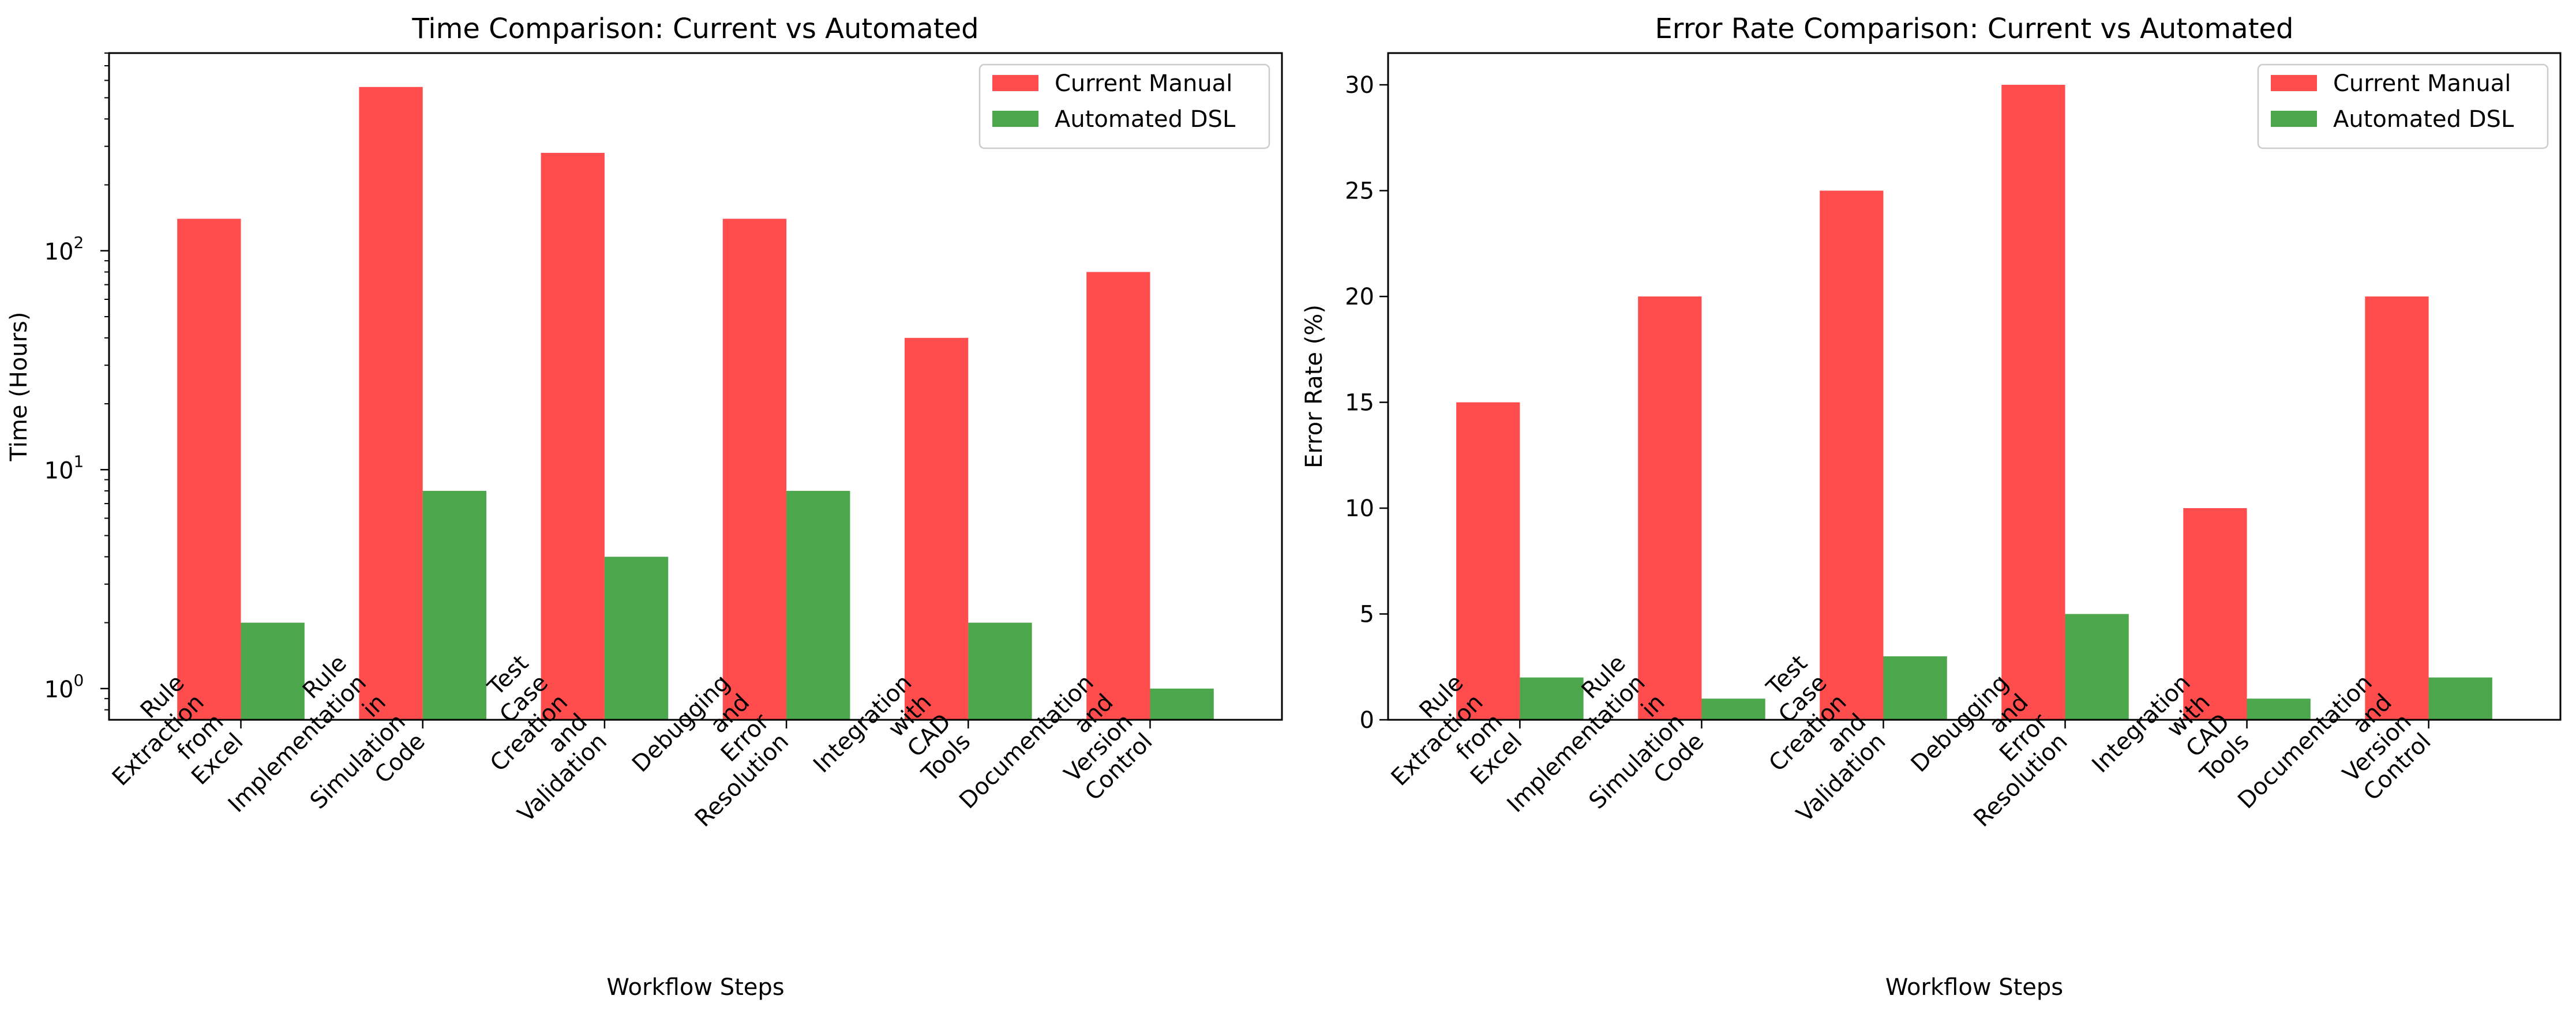  I want to click on y-tick-label: 25, so click(1359, 191).